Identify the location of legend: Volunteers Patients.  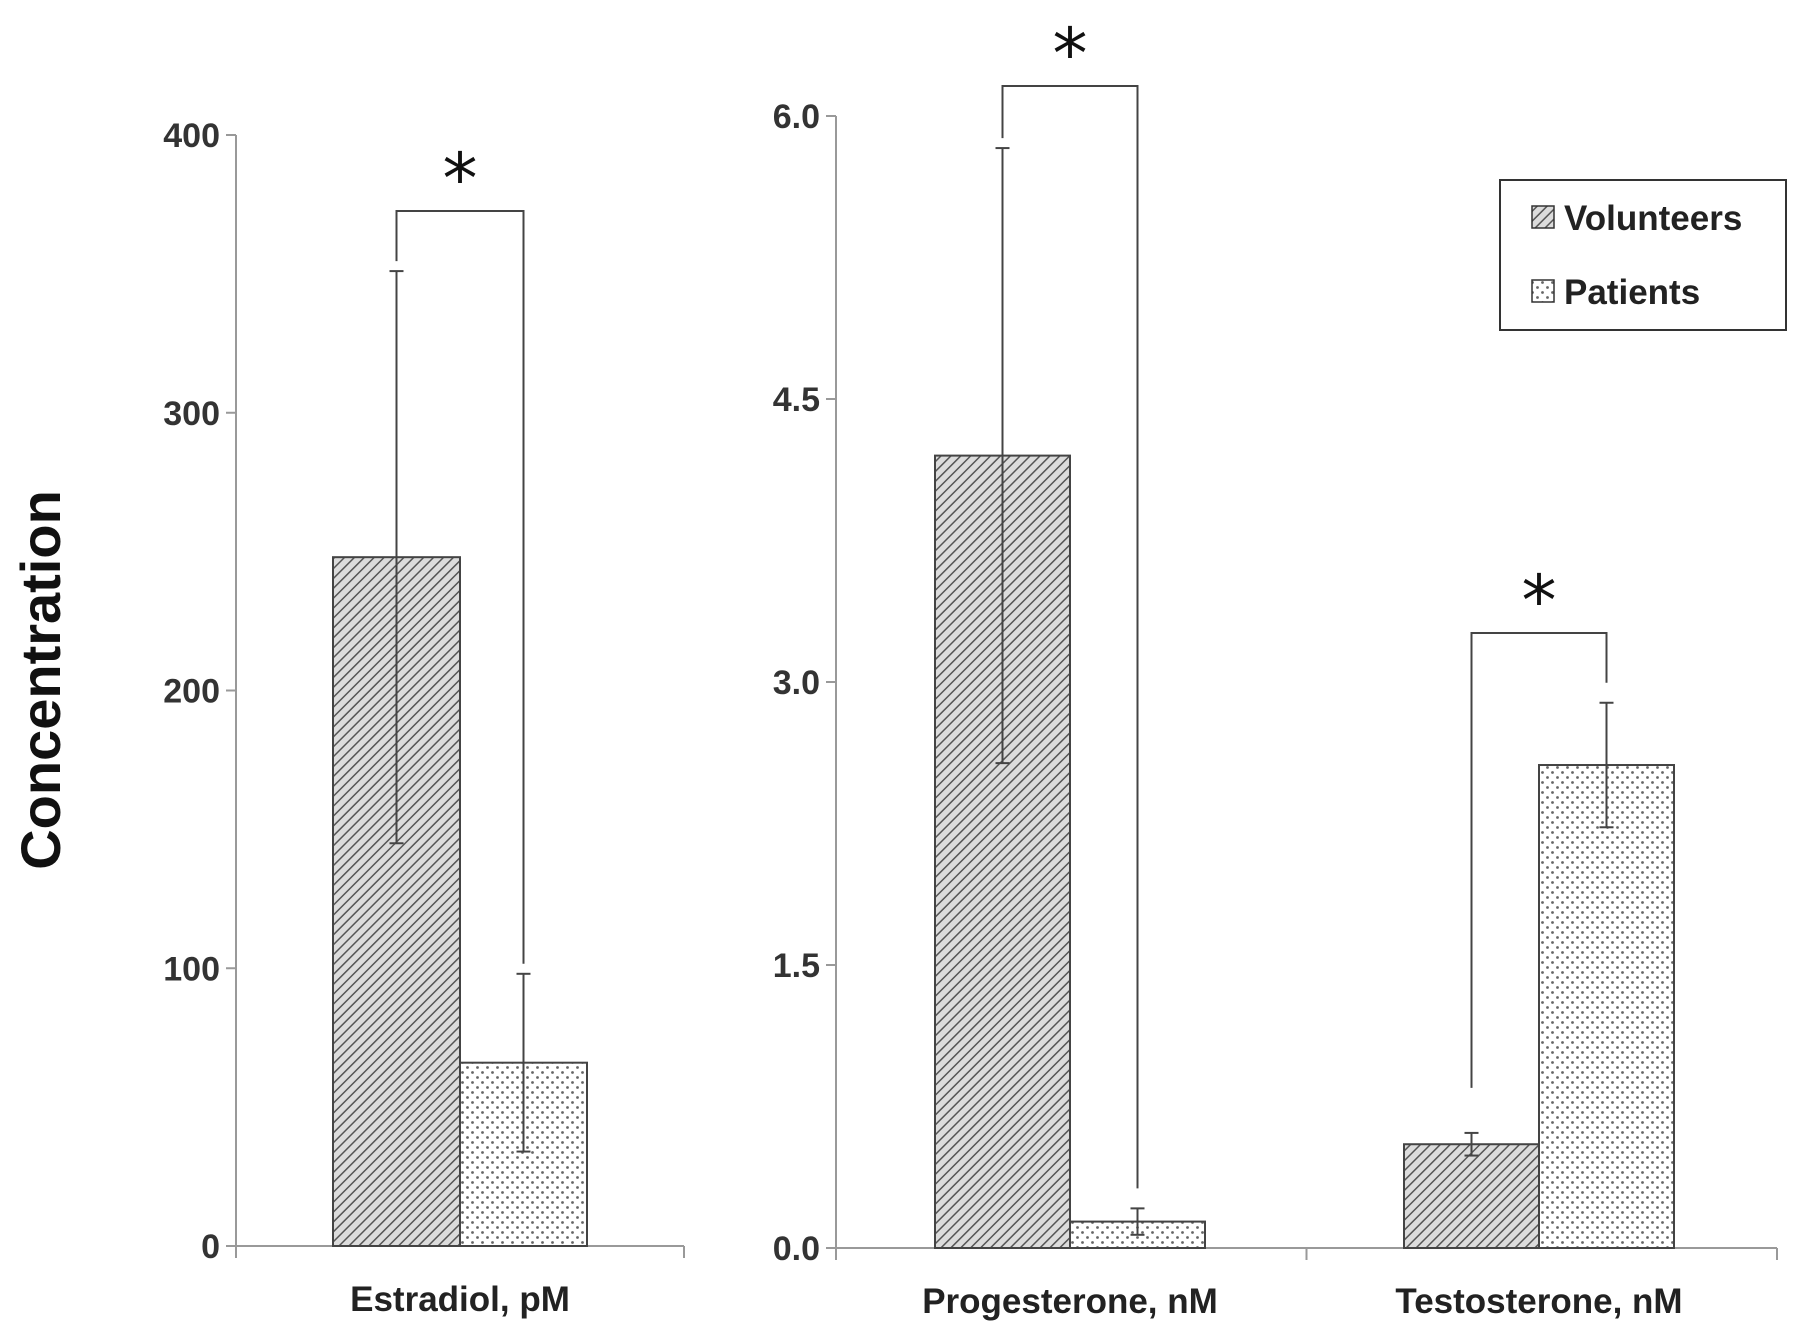
(1643, 255).